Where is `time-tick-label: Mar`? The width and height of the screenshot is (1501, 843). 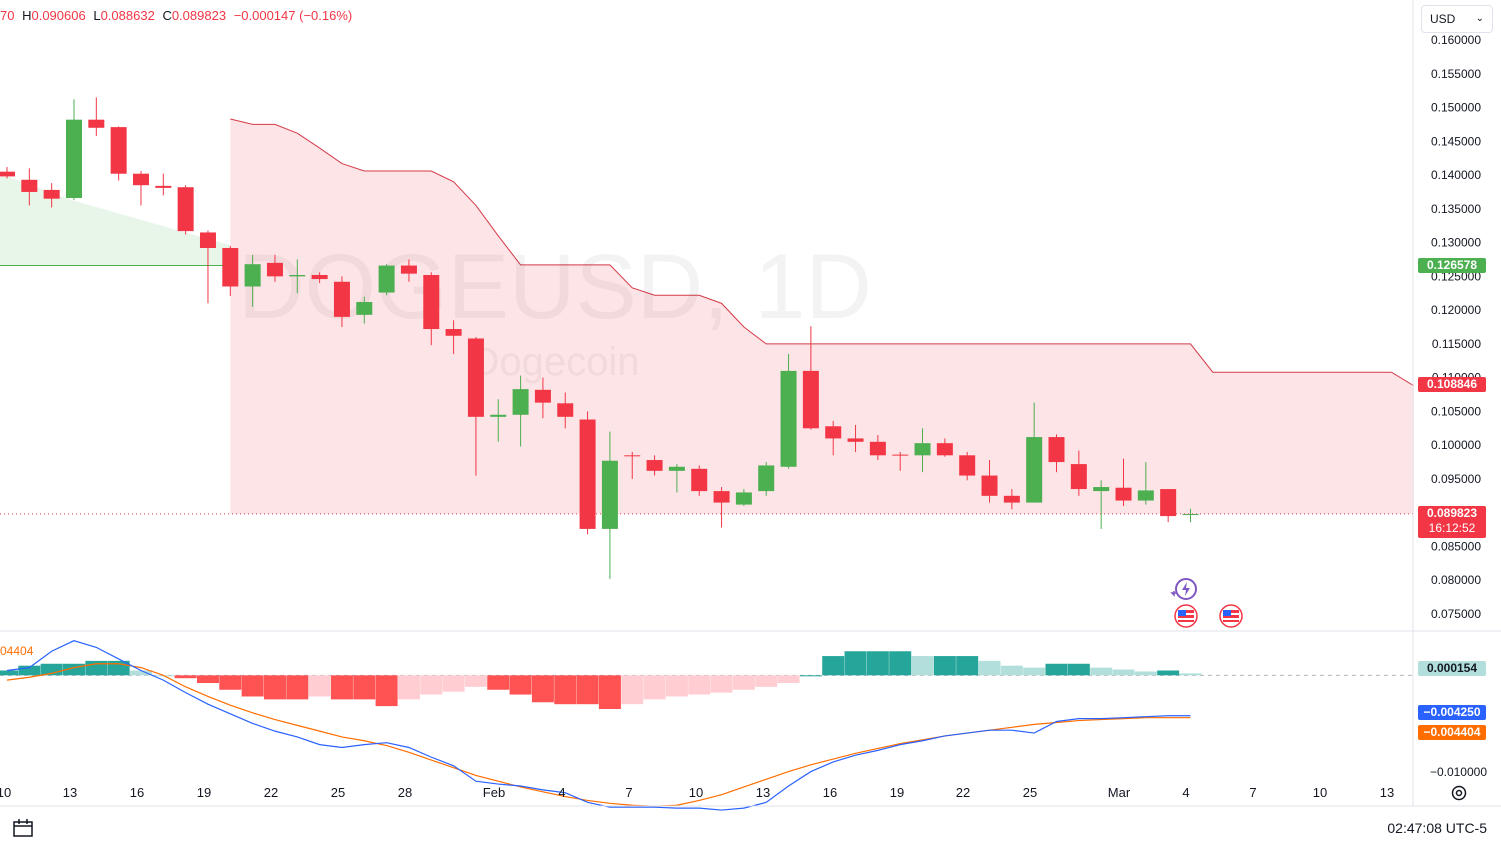 time-tick-label: Mar is located at coordinates (1119, 792).